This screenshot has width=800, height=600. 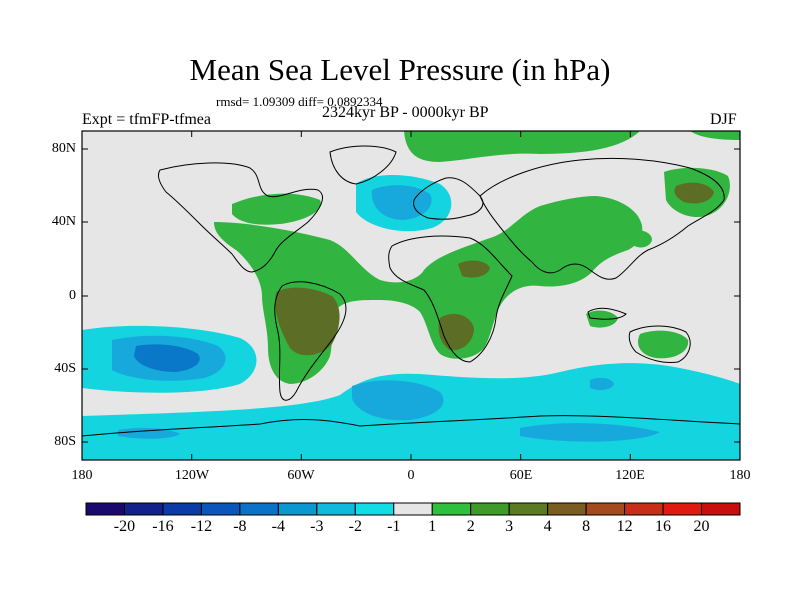 I want to click on anomaly-antarctic-west, so click(x=149, y=433).